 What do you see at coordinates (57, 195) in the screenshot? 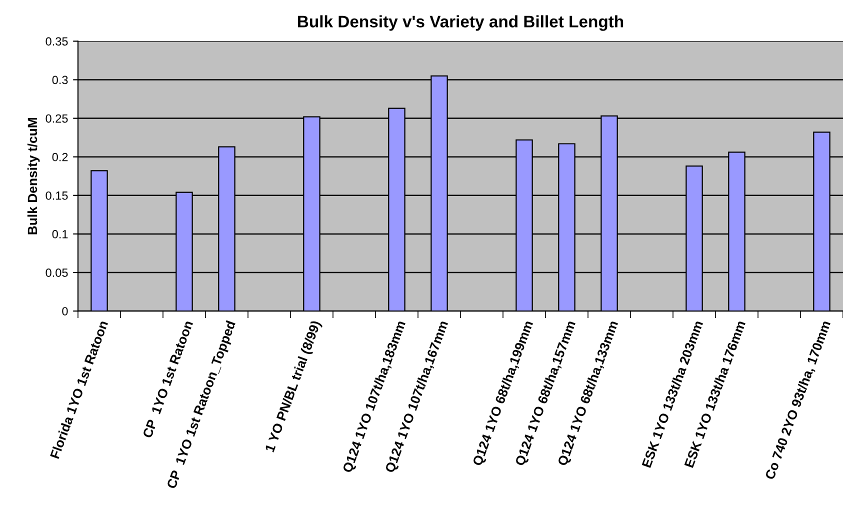
I see `y-tick-label: 0.15` at bounding box center [57, 195].